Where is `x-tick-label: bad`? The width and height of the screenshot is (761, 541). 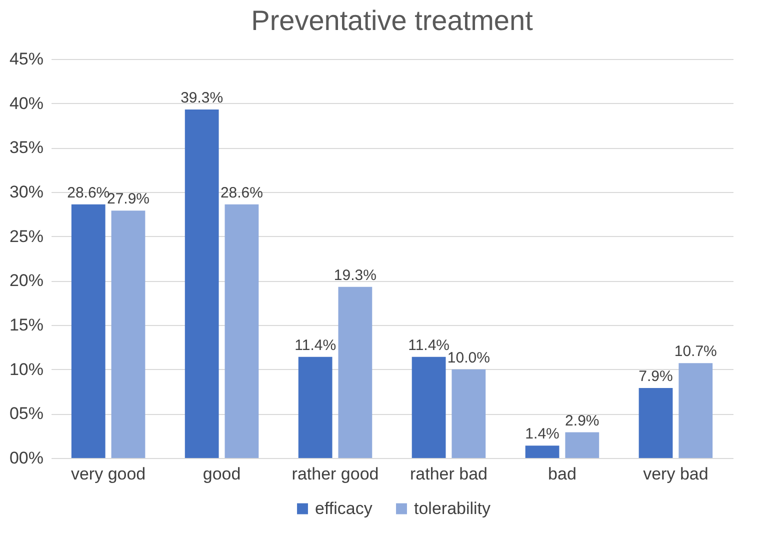
x-tick-label: bad is located at coordinates (562, 474).